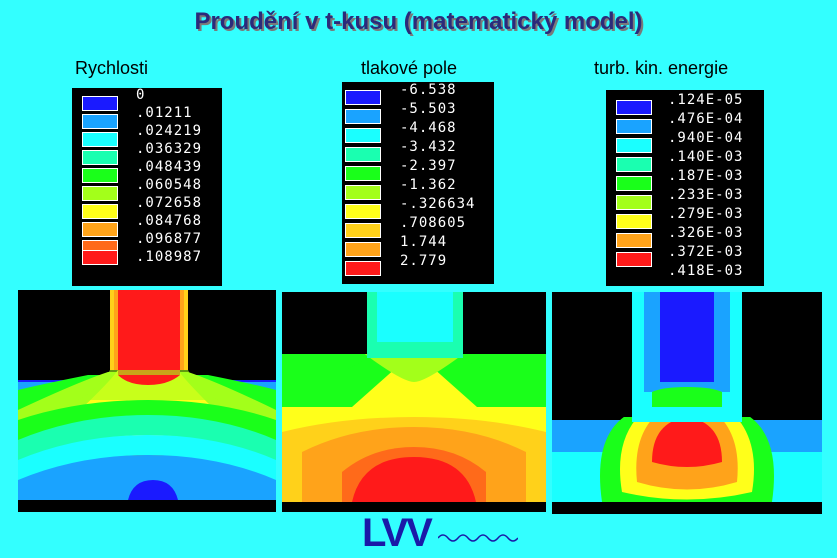 The image size is (837, 558). Describe the element at coordinates (428, 166) in the screenshot. I see `legend-value: -2.397` at that location.